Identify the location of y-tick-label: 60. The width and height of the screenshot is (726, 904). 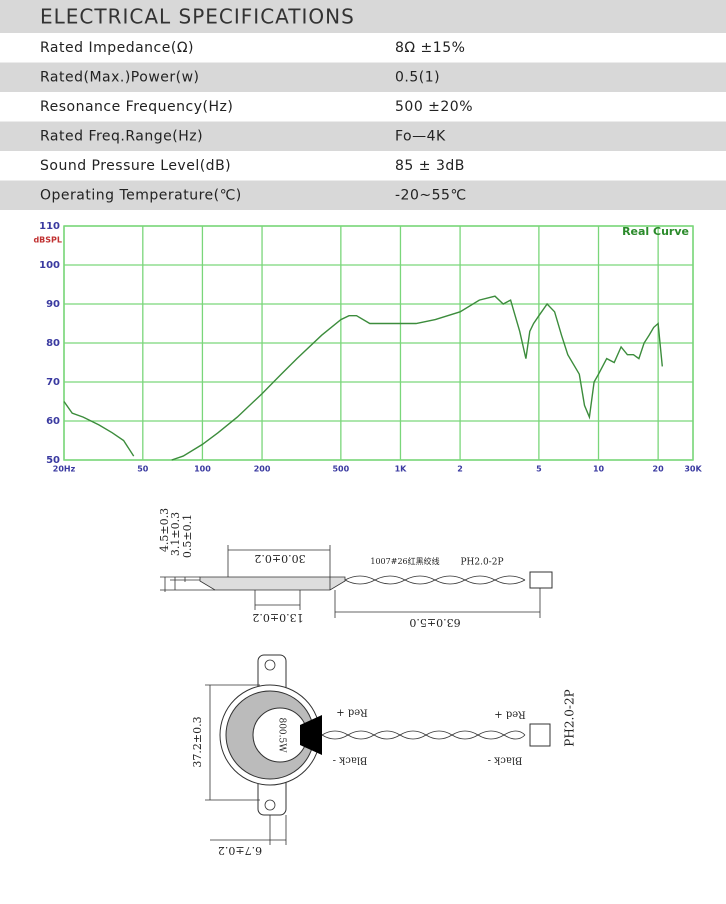
(53, 421).